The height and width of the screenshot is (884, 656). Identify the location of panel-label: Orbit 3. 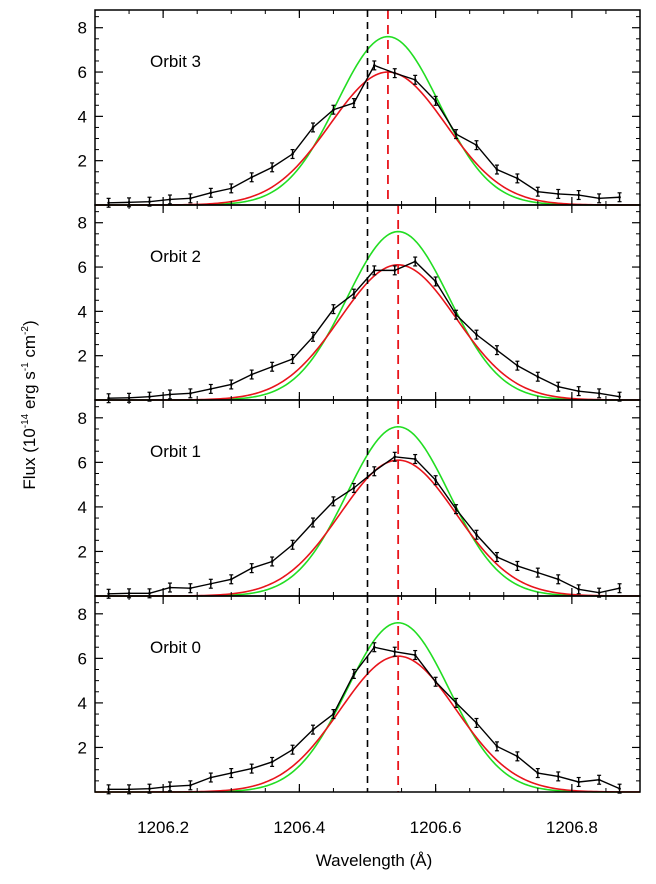
(175, 61).